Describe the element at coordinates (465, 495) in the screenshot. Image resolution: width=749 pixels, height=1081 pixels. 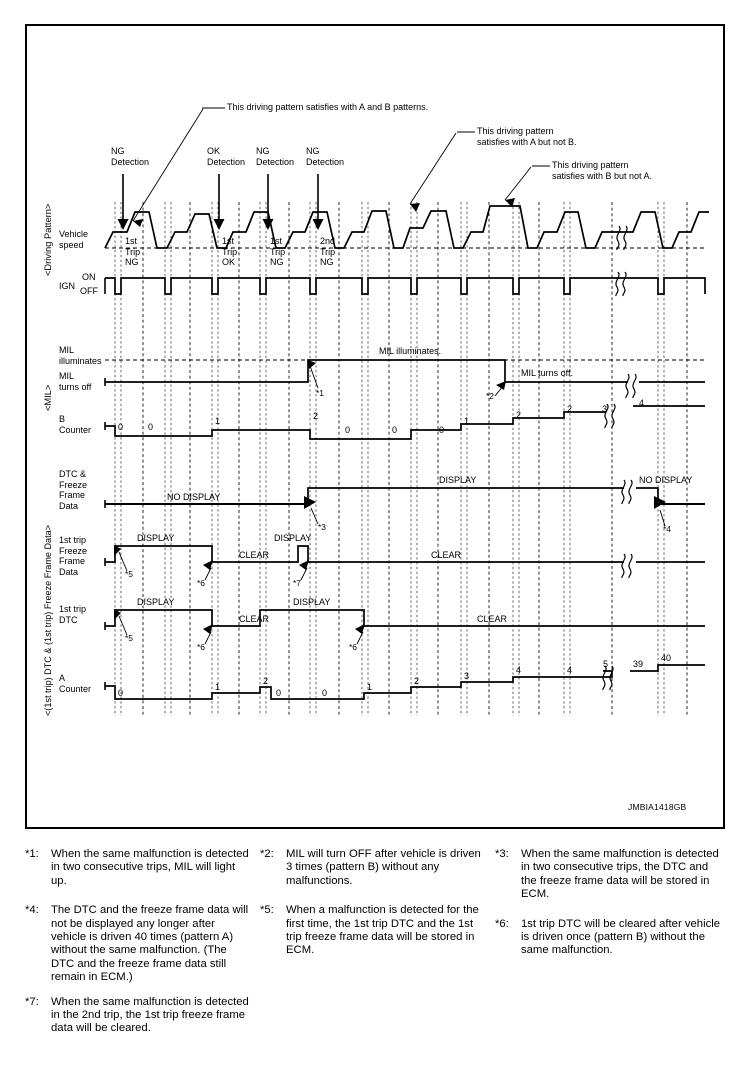
I see `dtc-freeze-data-waveform-high` at that location.